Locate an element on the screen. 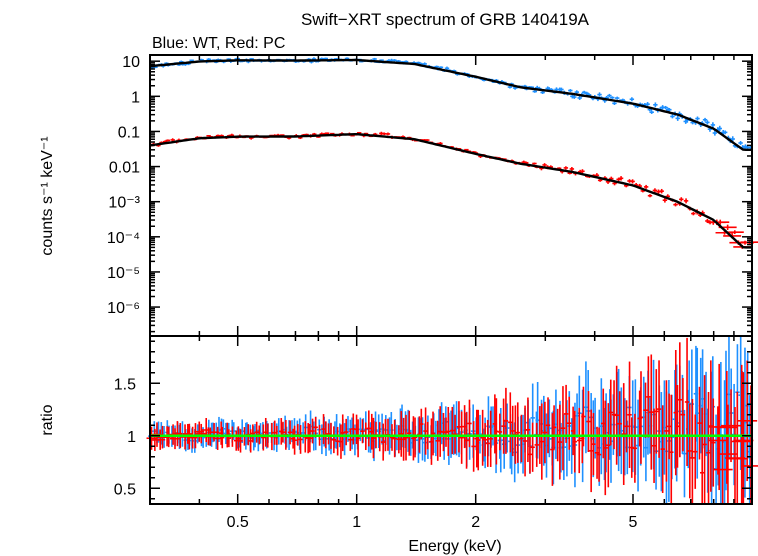  top-y-axis-label: counts s⁻¹ keV⁻¹ is located at coordinates (47, 195).